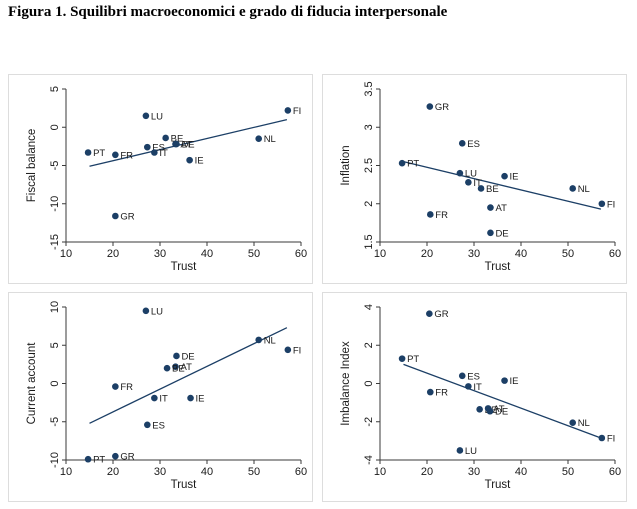 The width and height of the screenshot is (637, 509). What do you see at coordinates (32, 383) in the screenshot?
I see `y-axis-label: Current account` at bounding box center [32, 383].